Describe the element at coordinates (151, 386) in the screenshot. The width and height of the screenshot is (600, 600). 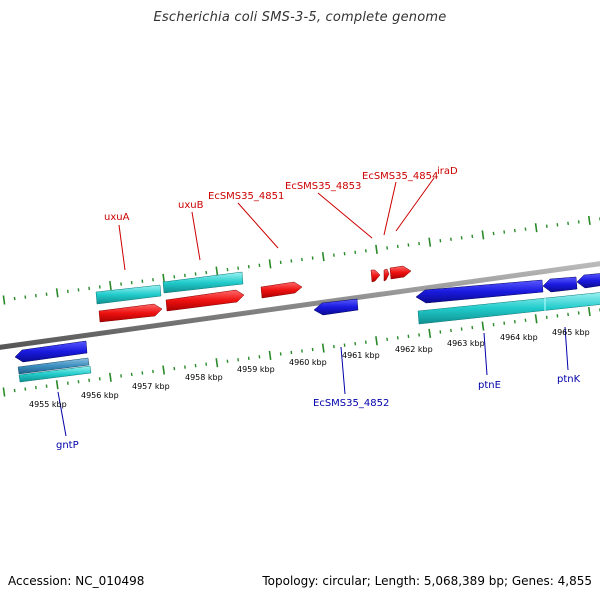
I see `kbp-label: 4957 kbp` at that location.